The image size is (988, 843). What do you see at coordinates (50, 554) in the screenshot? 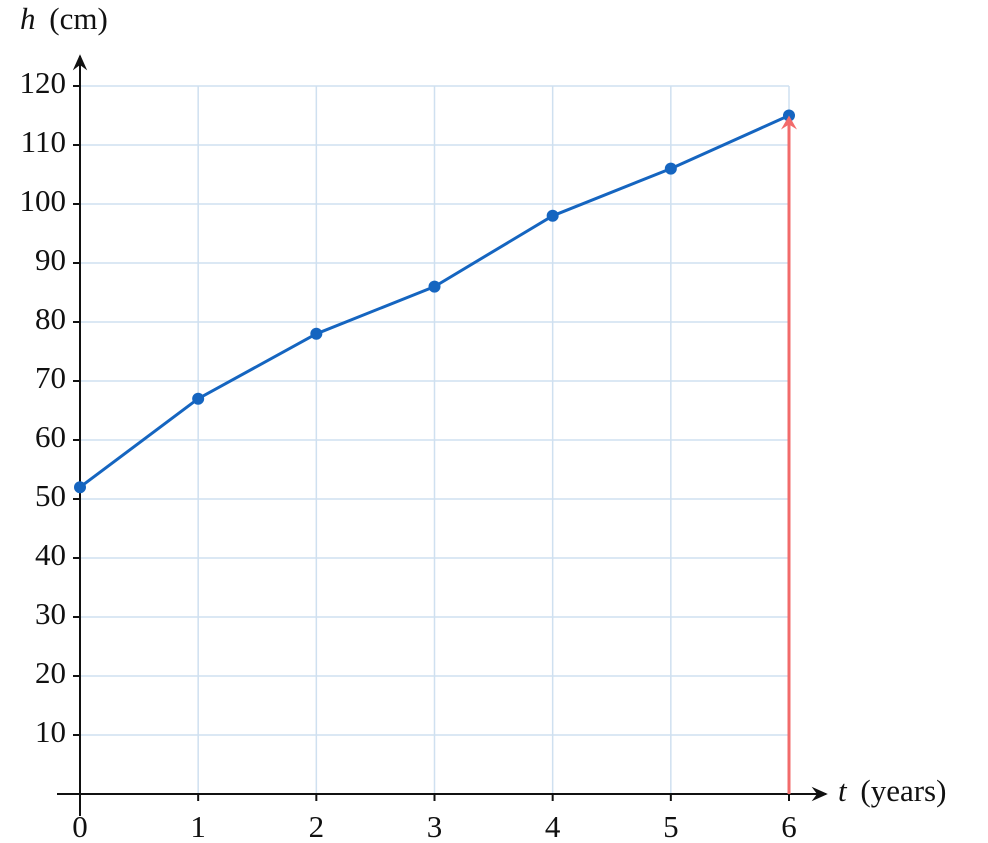
I see `y-tick-label: 40` at bounding box center [50, 554].